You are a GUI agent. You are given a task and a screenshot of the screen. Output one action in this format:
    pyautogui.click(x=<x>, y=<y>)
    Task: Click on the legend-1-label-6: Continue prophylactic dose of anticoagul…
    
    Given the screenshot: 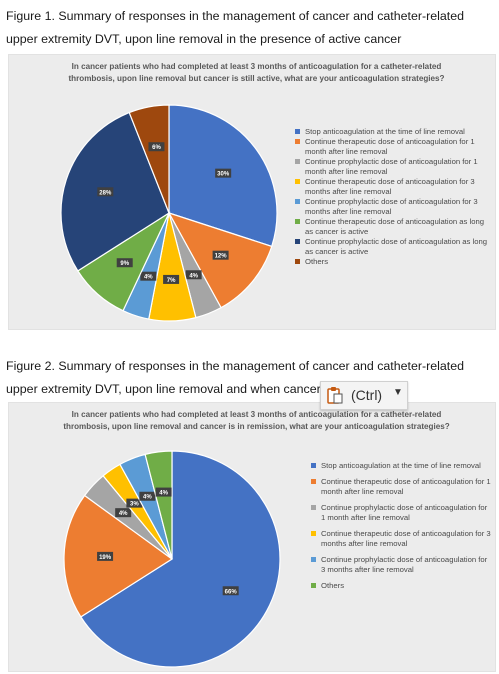 What is the action you would take?
    pyautogui.click(x=396, y=246)
    